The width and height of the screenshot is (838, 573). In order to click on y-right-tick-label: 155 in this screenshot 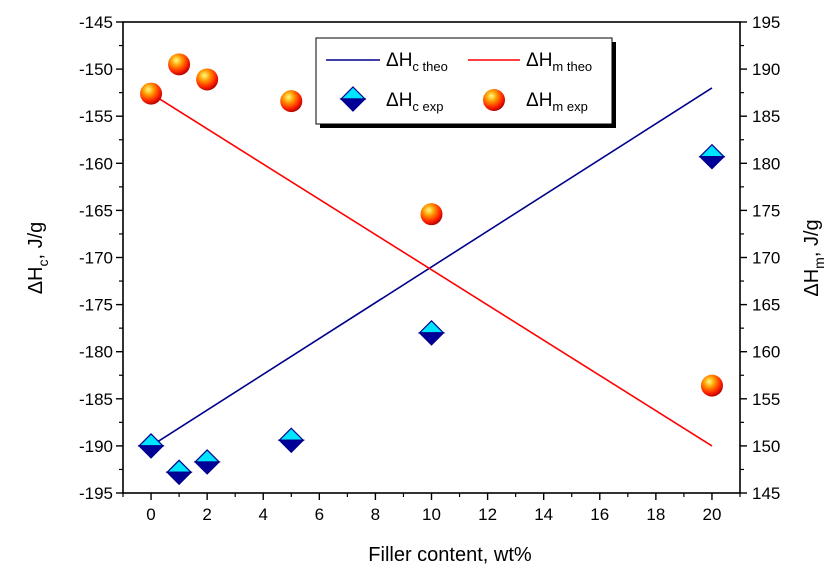, I will do `click(766, 399)`.